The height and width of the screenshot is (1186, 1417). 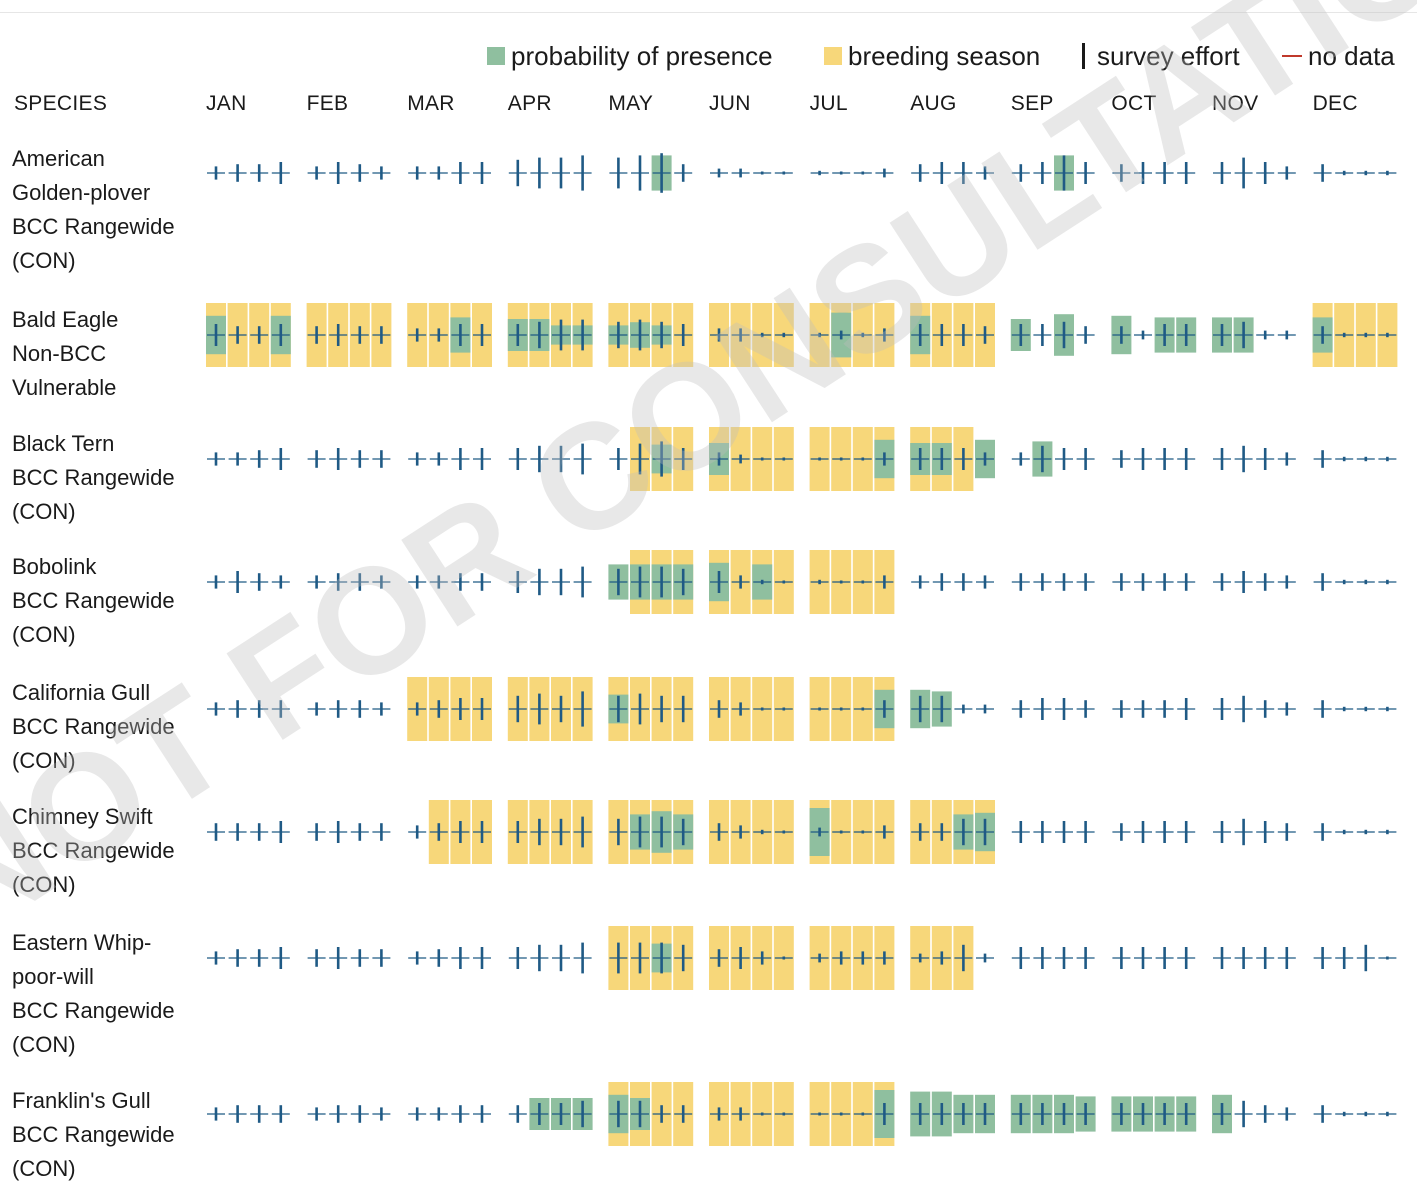 I want to click on legend-breeding: breeding season, so click(x=932, y=56).